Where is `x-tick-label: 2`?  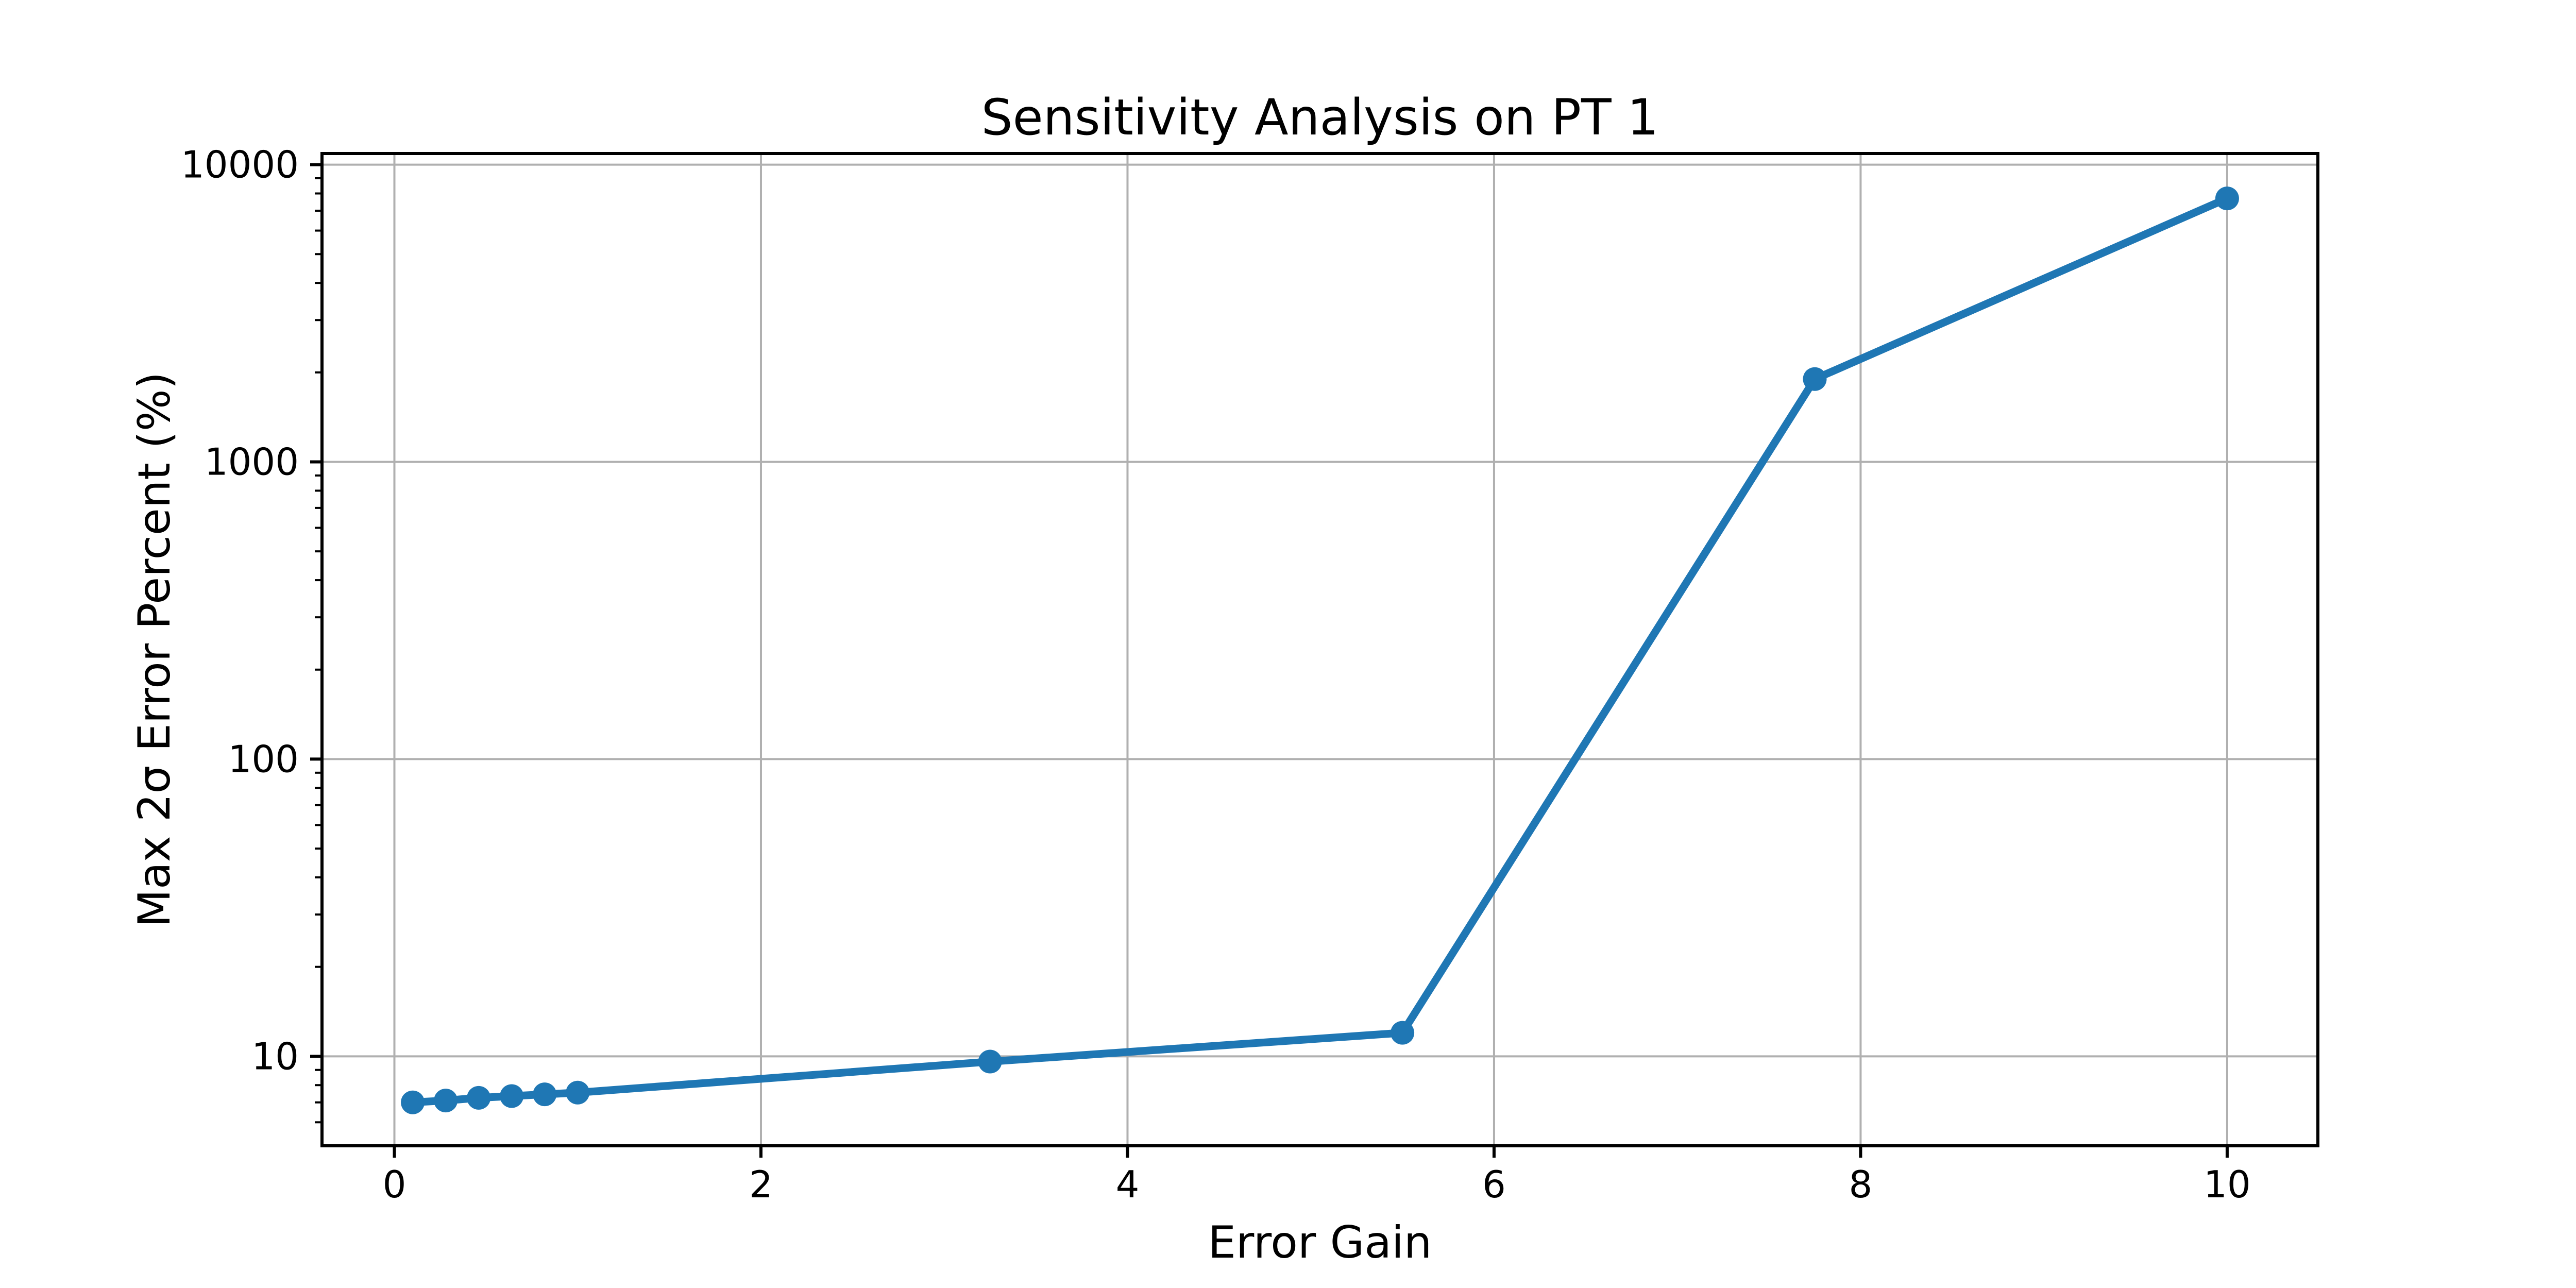
x-tick-label: 2 is located at coordinates (761, 1185).